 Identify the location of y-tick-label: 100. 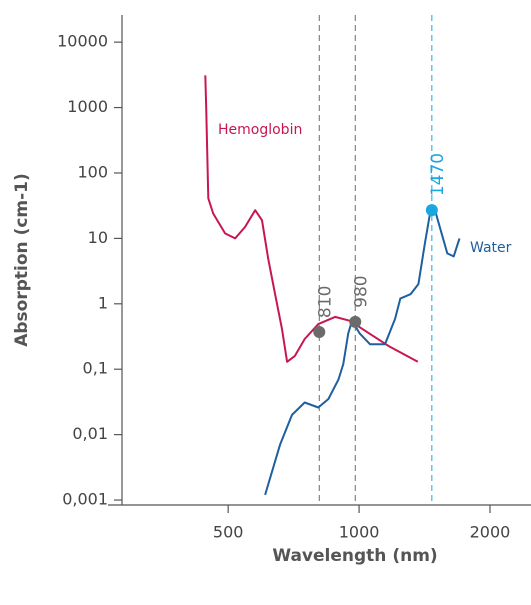
(92, 171).